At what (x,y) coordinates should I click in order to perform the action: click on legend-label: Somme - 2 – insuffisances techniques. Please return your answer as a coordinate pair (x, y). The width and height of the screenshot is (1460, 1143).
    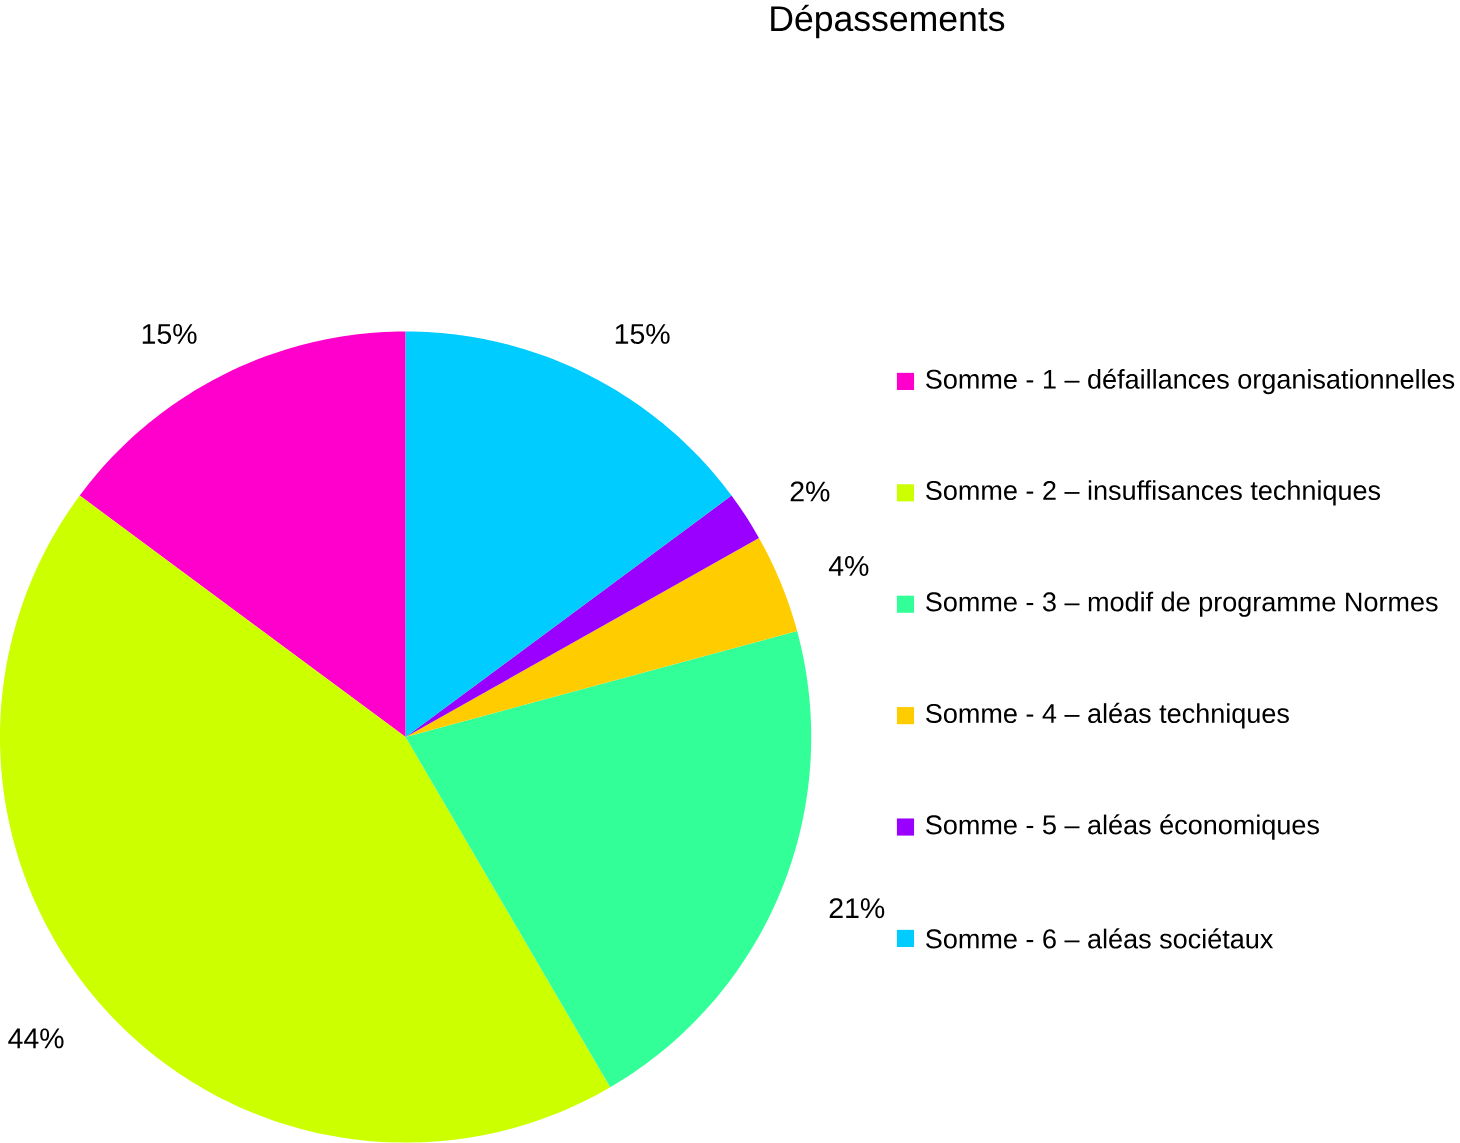
    Looking at the image, I should click on (1153, 493).